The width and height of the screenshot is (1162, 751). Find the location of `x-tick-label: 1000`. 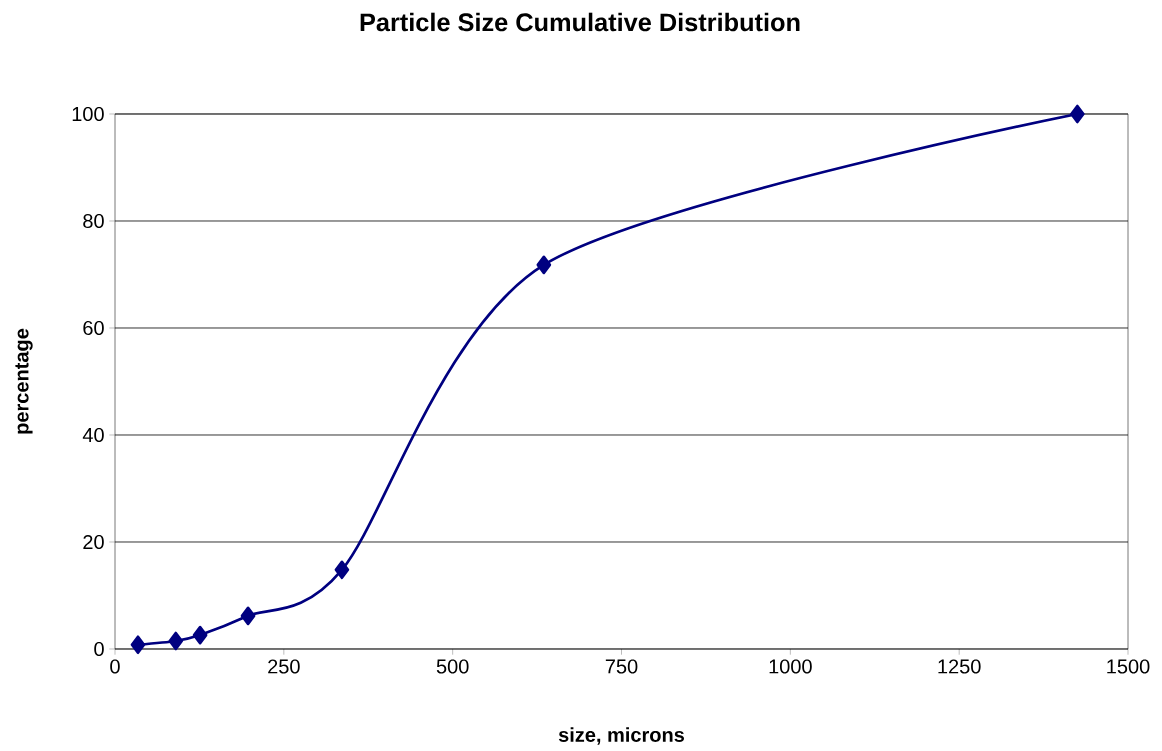

x-tick-label: 1000 is located at coordinates (790, 666).